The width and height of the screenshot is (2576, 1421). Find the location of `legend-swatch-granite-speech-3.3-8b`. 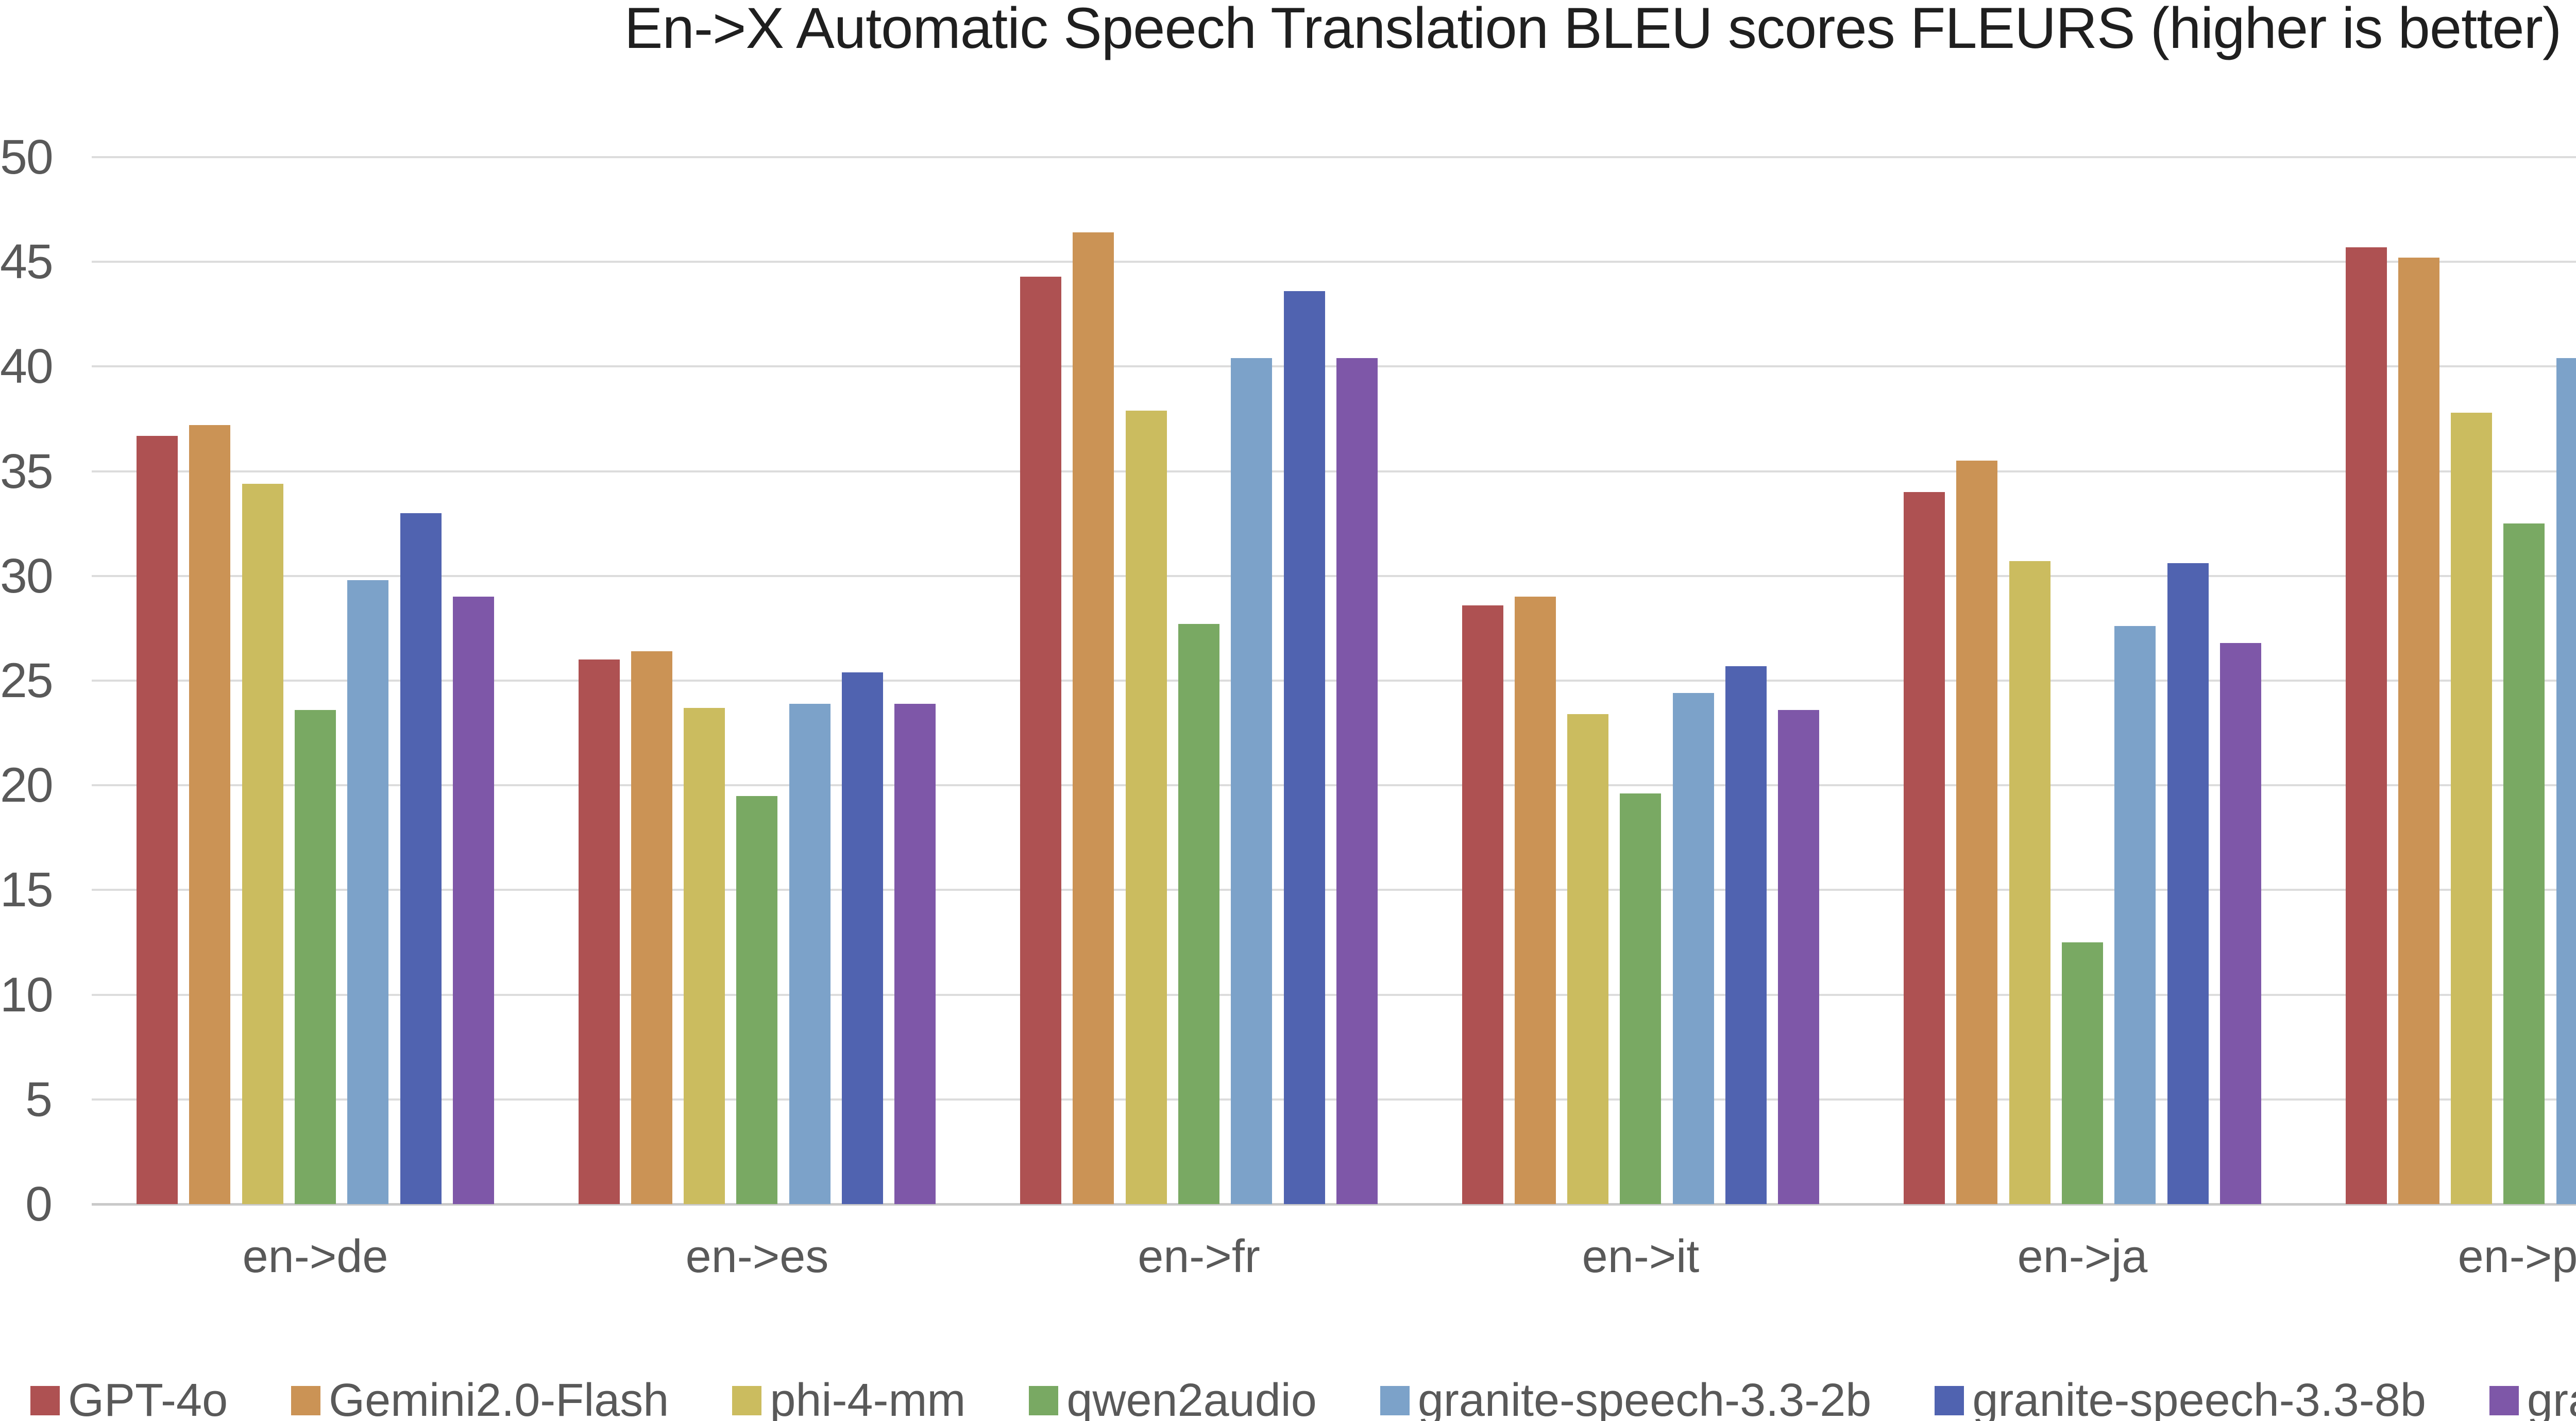

legend-swatch-granite-speech-3.3-8b is located at coordinates (1949, 1400).